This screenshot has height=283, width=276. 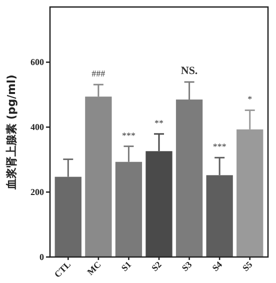 What do you see at coordinates (159, 123) in the screenshot?
I see `annotation: **` at bounding box center [159, 123].